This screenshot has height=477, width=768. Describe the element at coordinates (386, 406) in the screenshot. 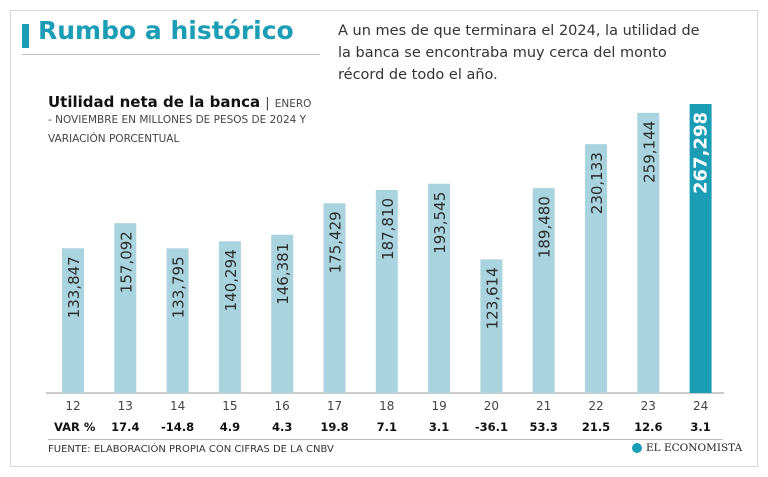

I see `x-tick-label: 18` at that location.